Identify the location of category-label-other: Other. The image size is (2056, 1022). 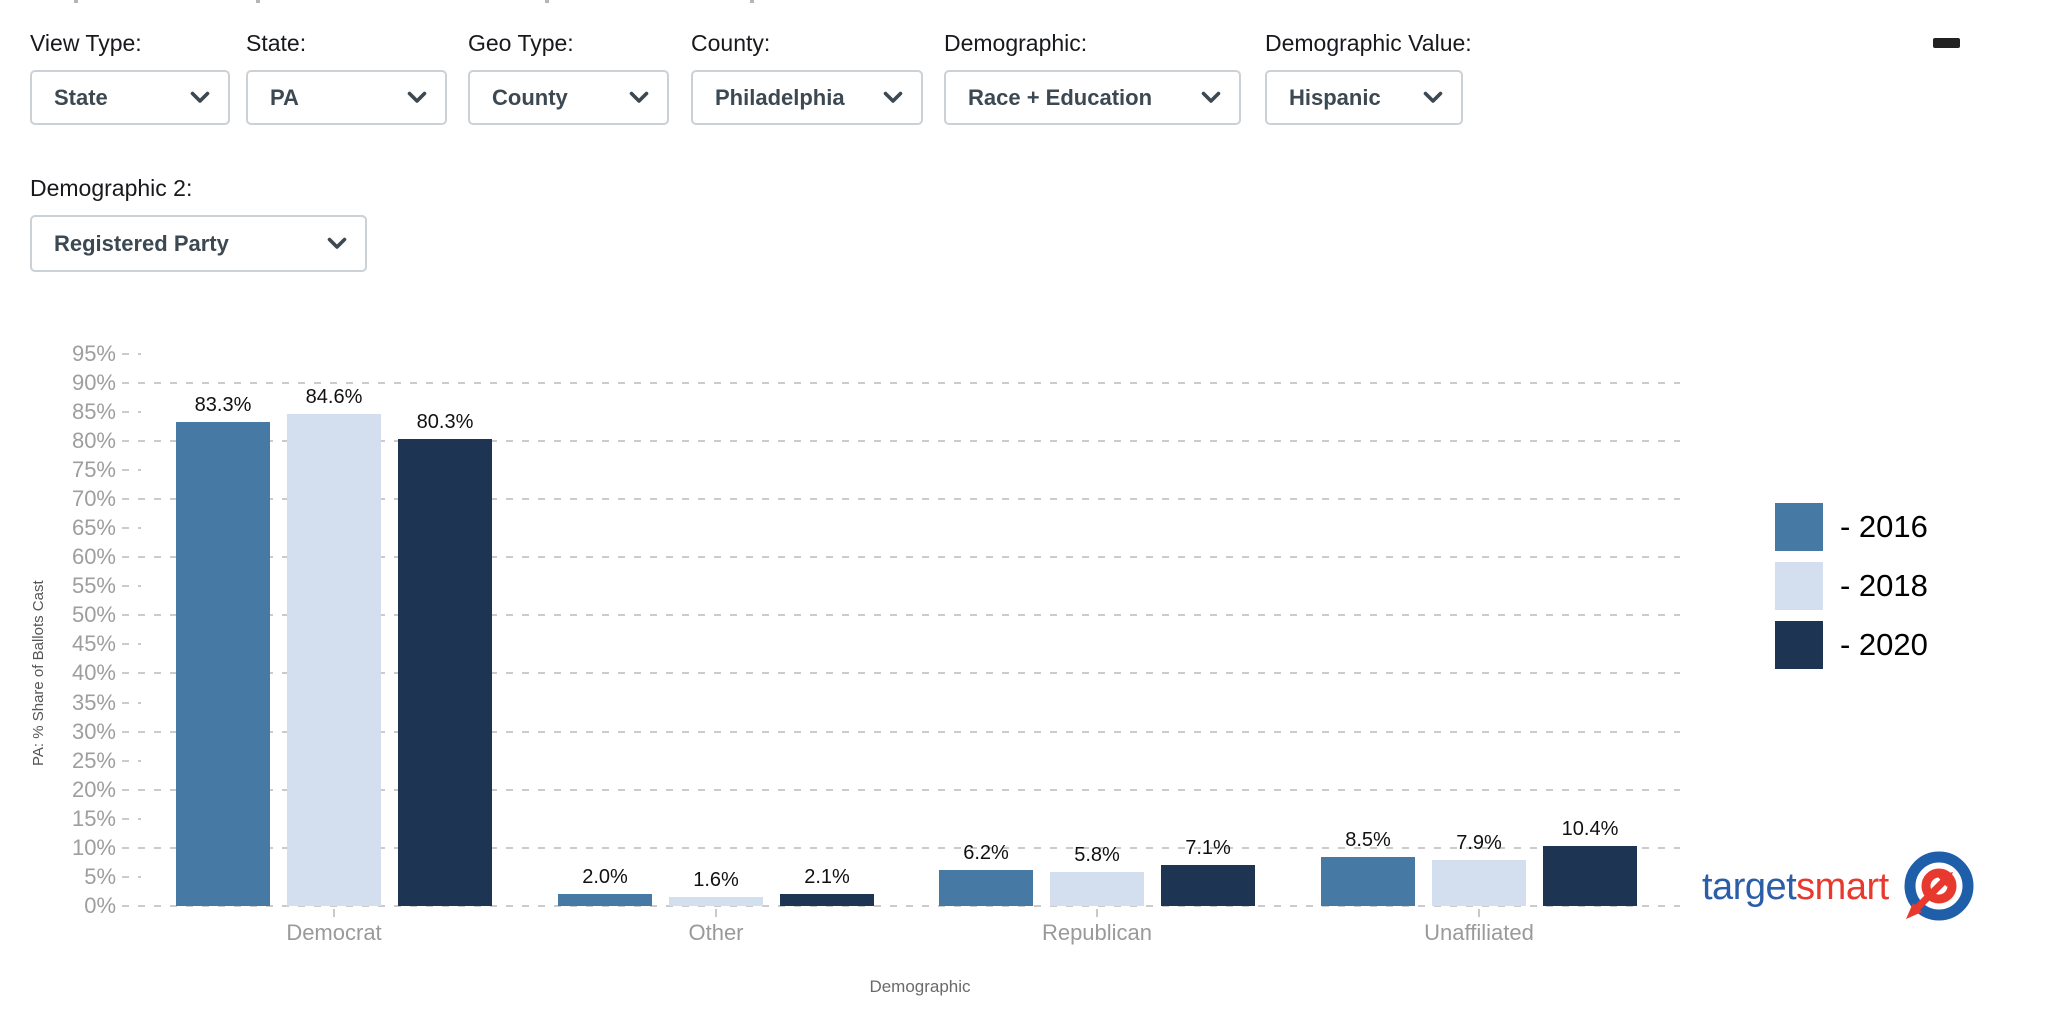
(716, 932).